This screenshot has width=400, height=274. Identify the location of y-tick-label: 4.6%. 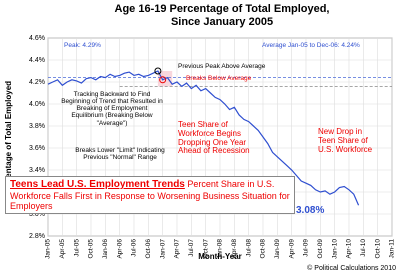
(37, 38).